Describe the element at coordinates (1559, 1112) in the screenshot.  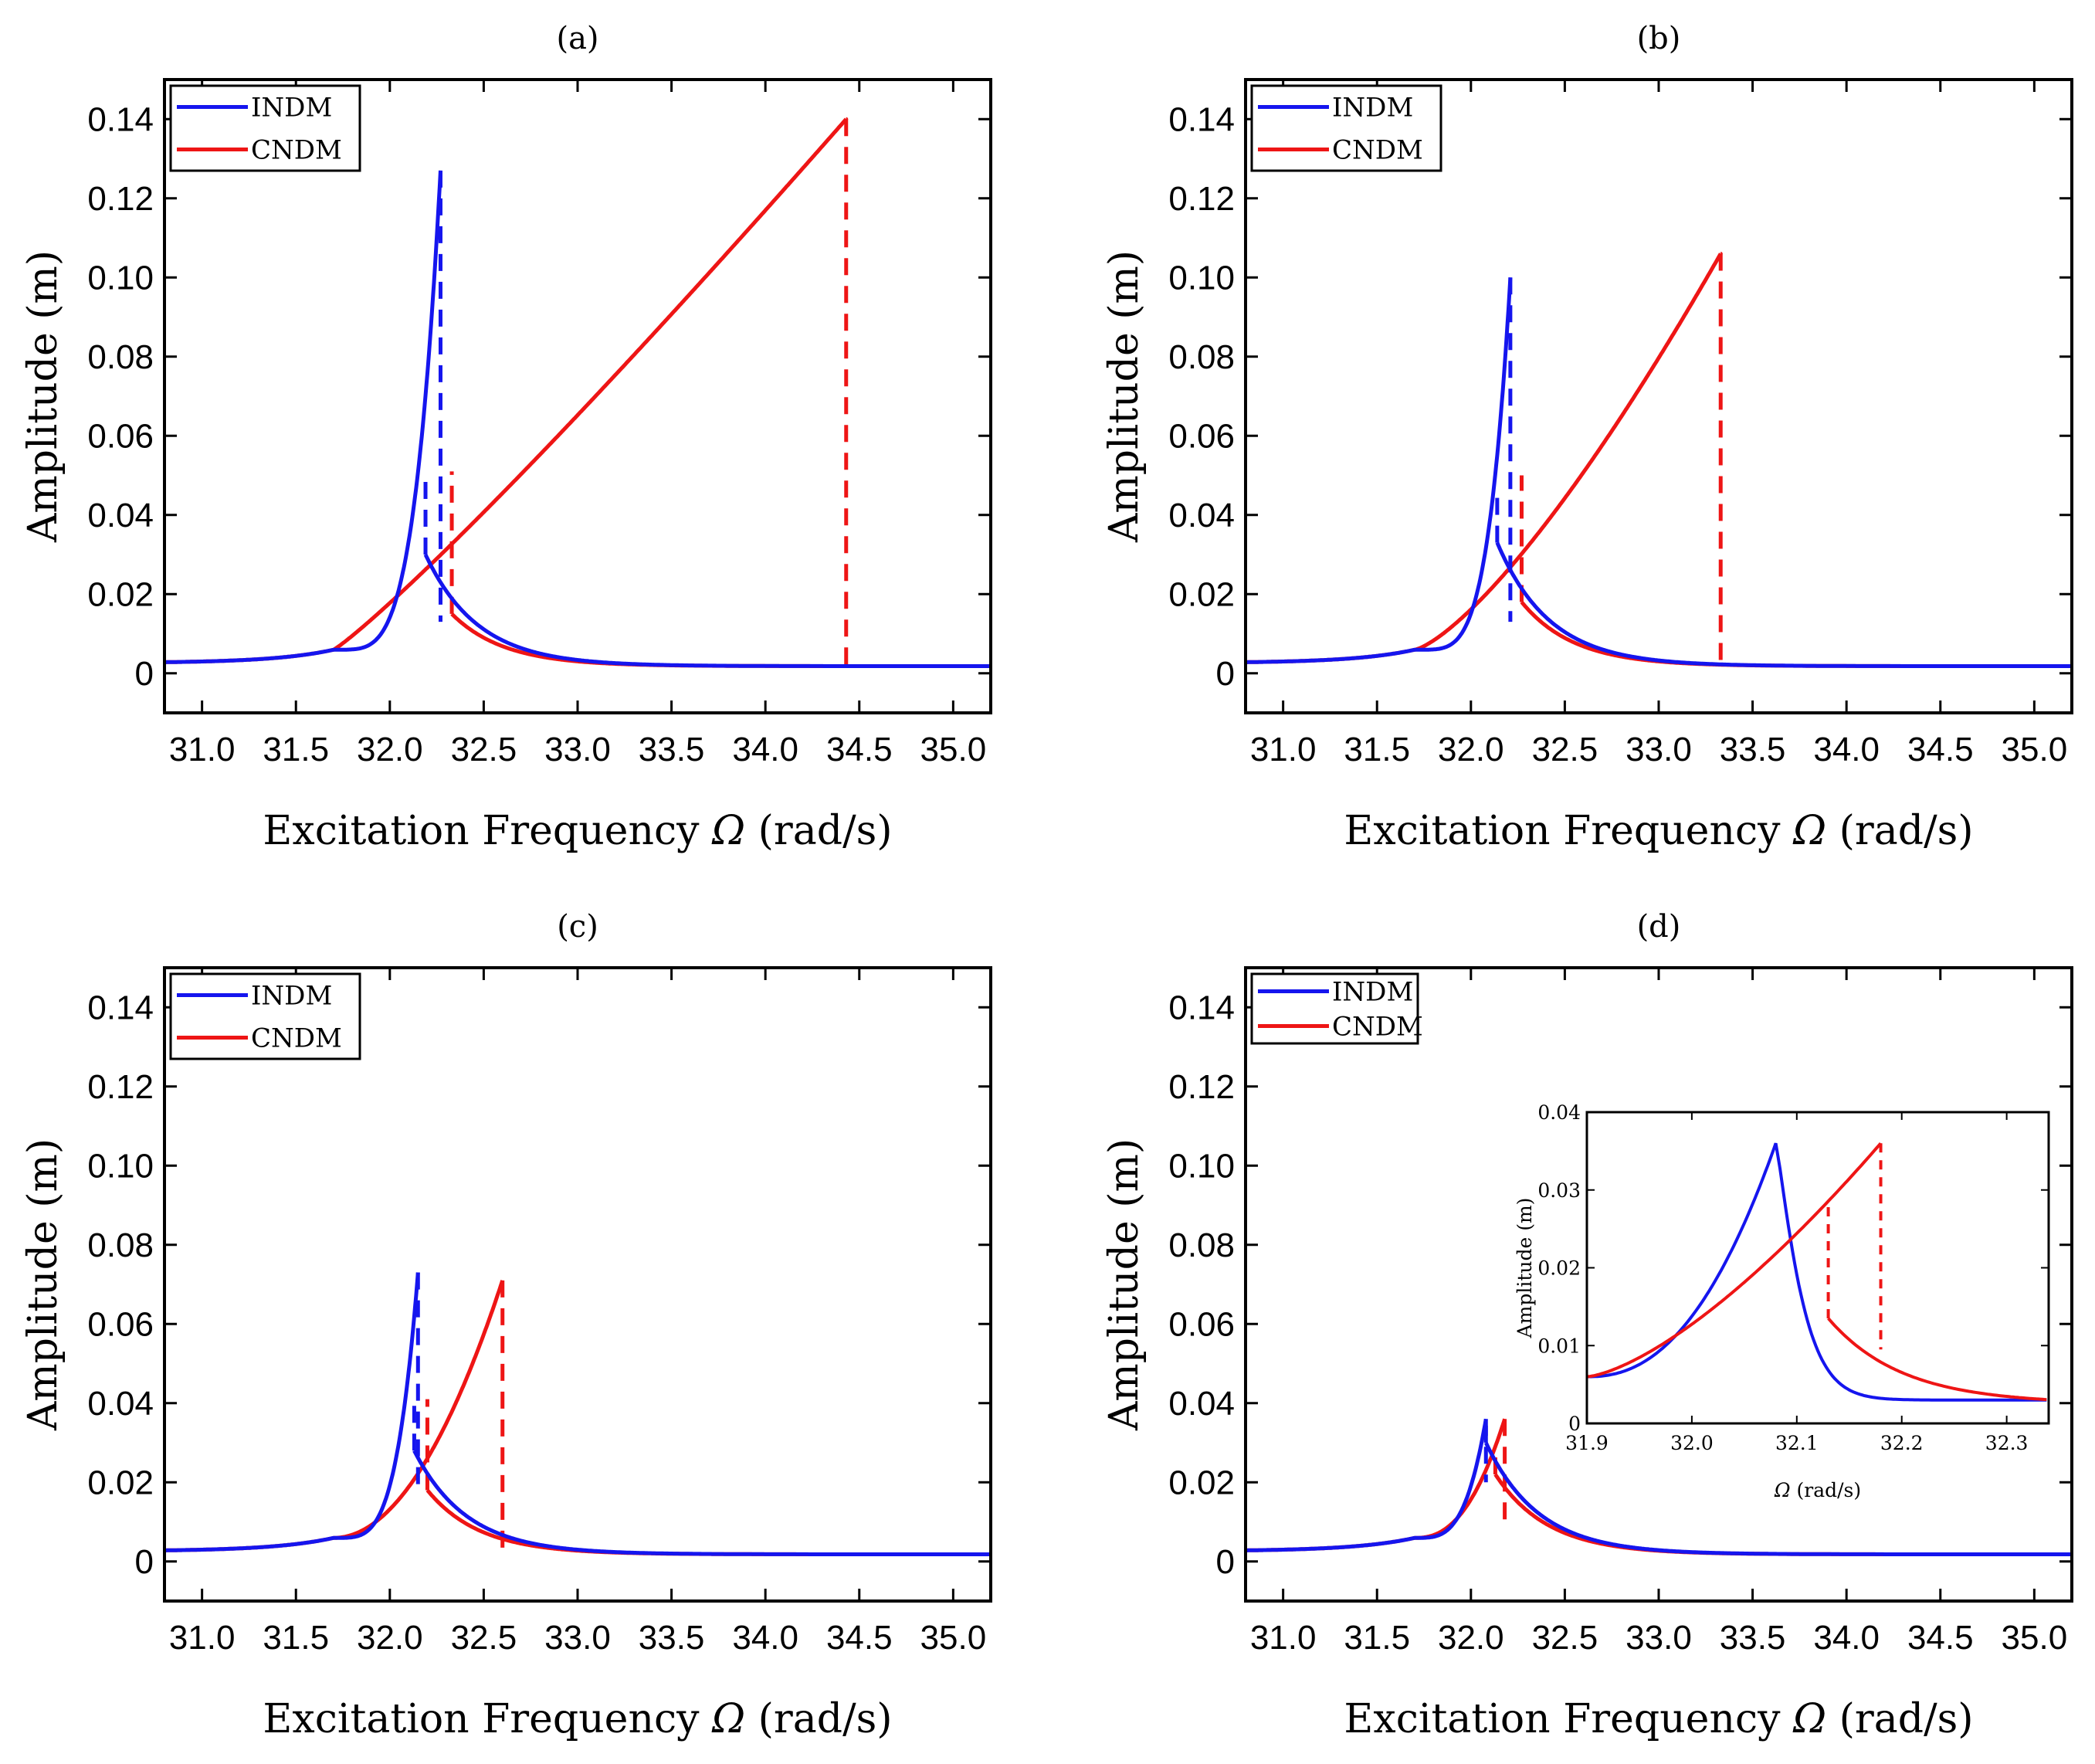
I see `inset-y-tick-label: 0.04` at that location.